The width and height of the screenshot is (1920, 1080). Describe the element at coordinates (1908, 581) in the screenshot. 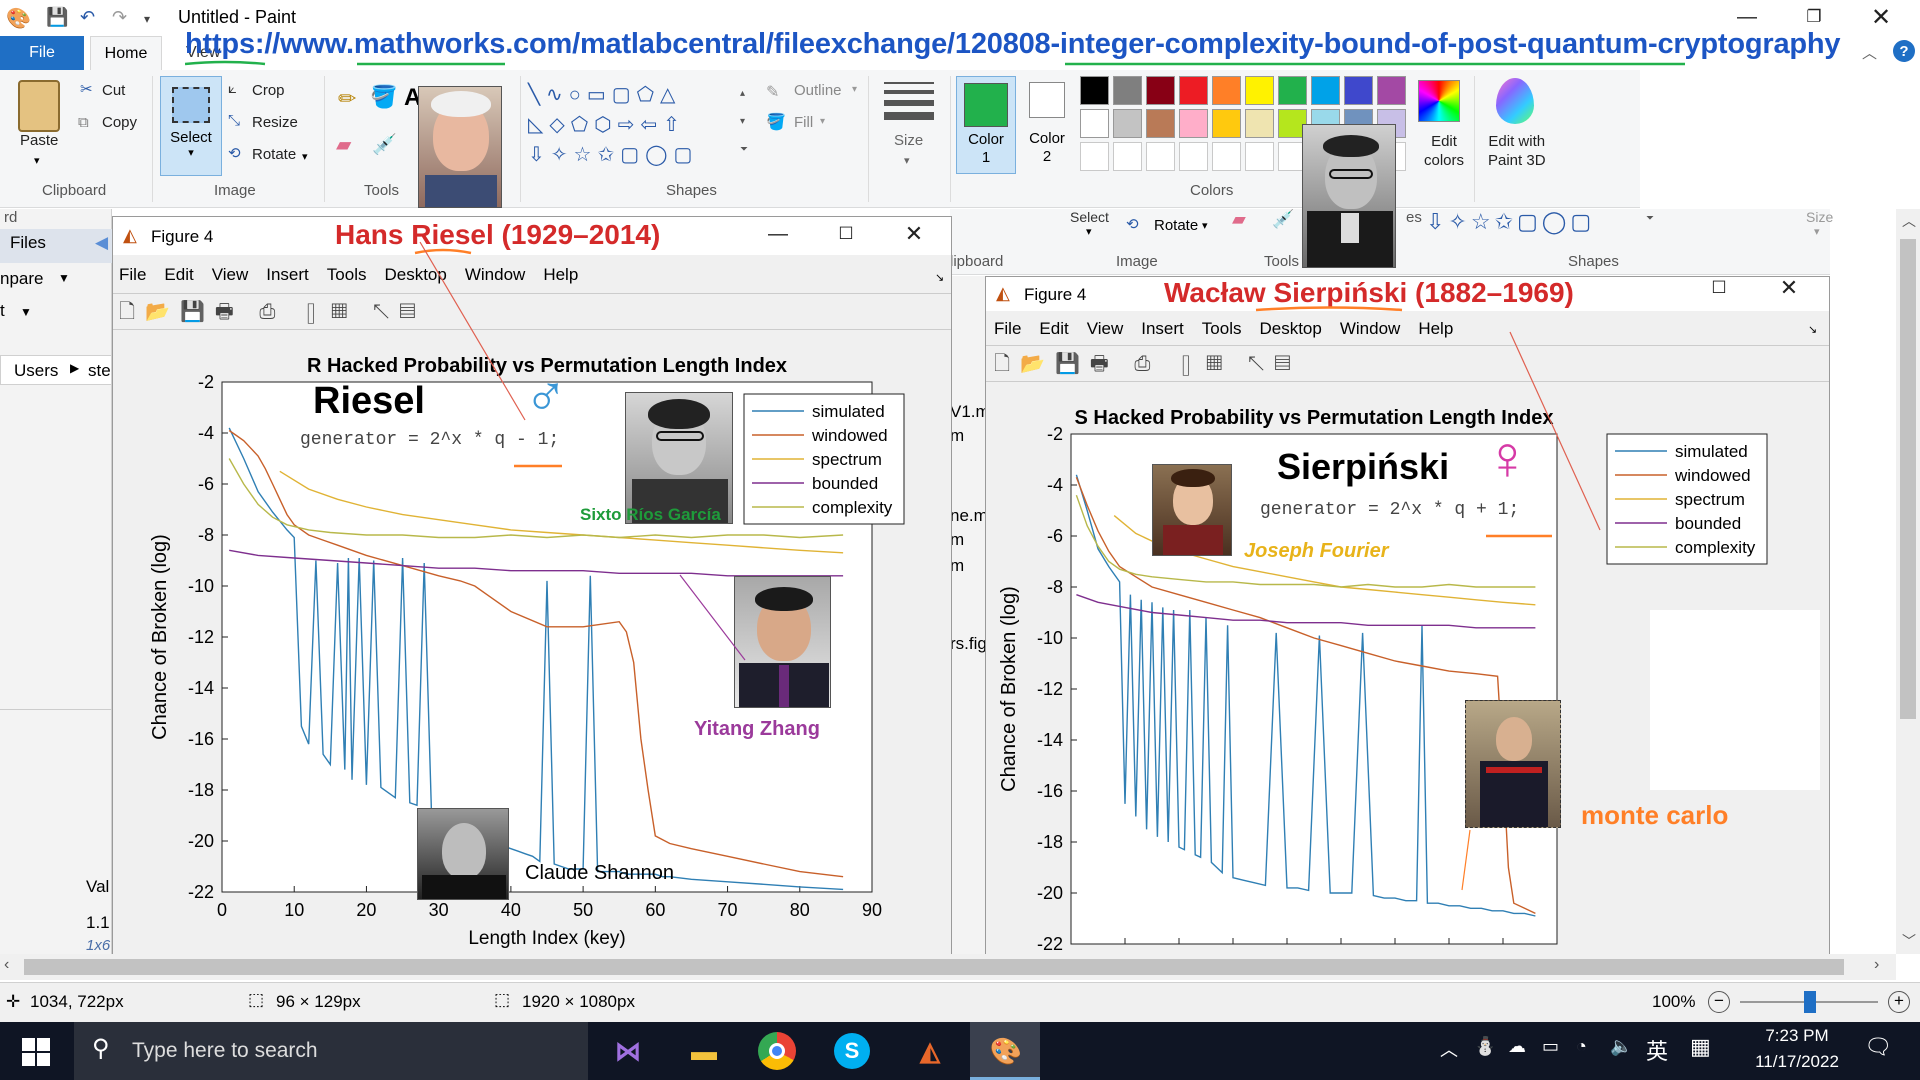

I see `vertical-scrollbar: ︿ ﹀` at that location.